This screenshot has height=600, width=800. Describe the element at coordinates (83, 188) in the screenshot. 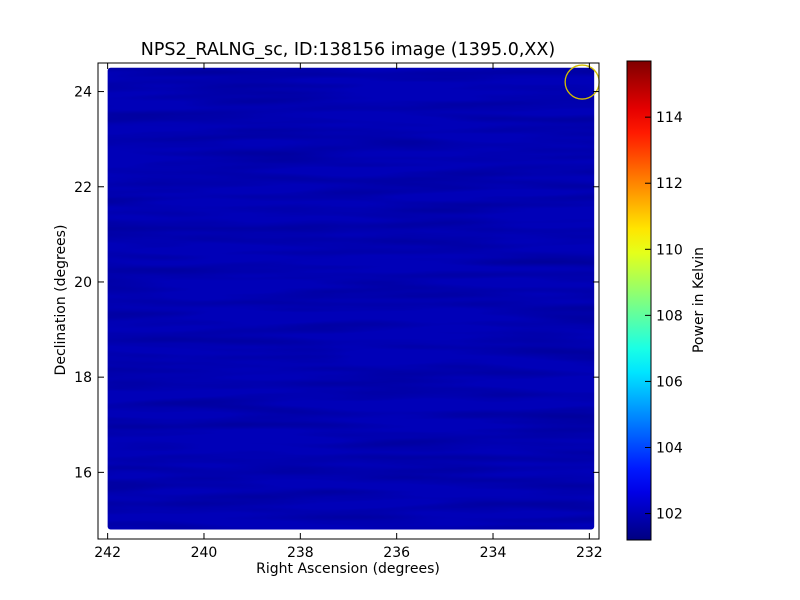

I see `y-tick-label: 22` at that location.